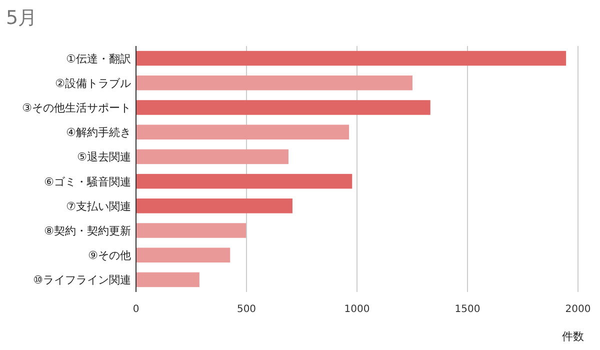  Describe the element at coordinates (109, 255) in the screenshot. I see `y-tick-label: ⑨その他` at that location.